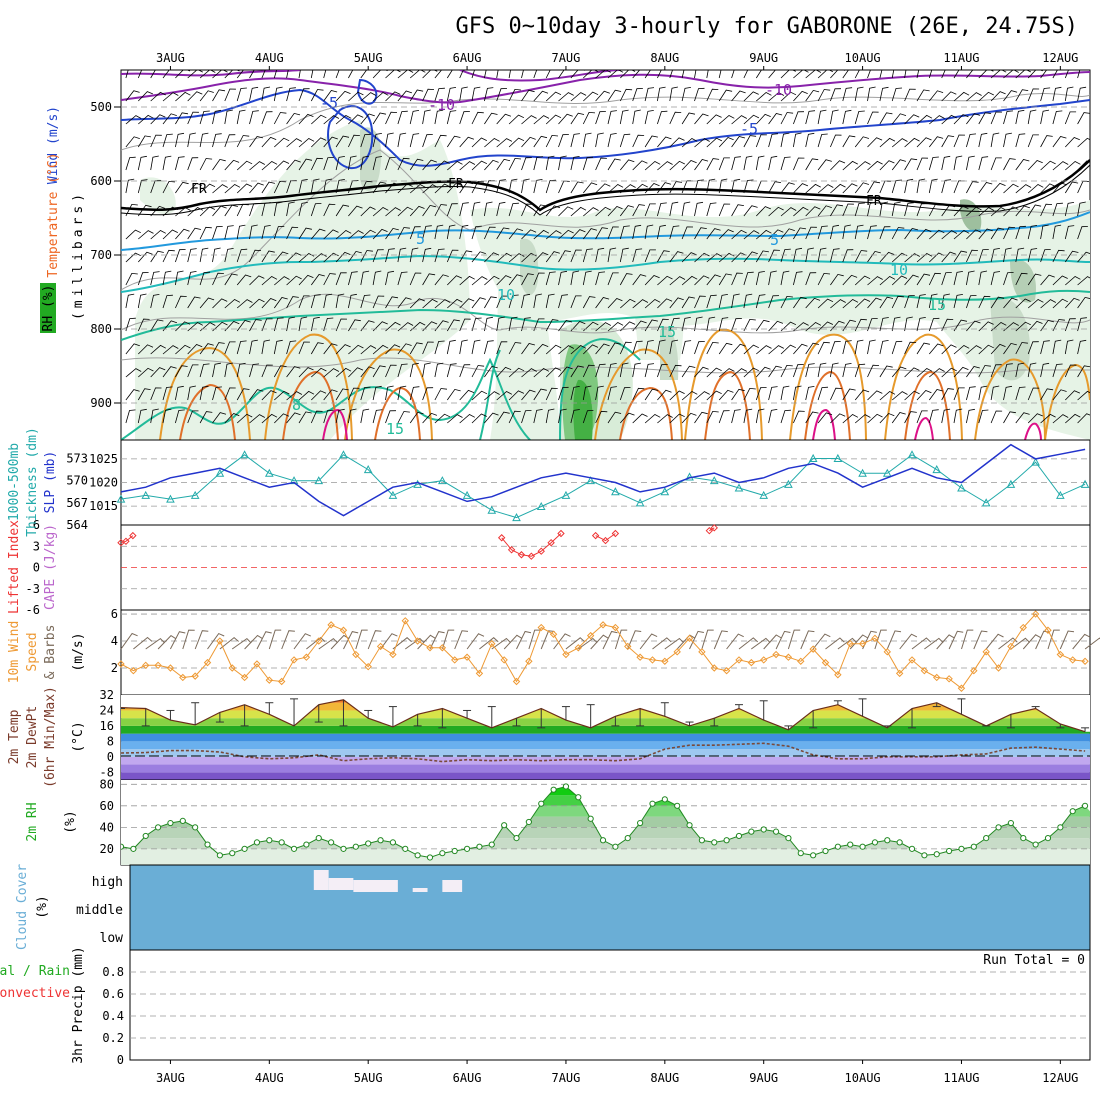  I want to click on thickness-marker, so click(467, 494).